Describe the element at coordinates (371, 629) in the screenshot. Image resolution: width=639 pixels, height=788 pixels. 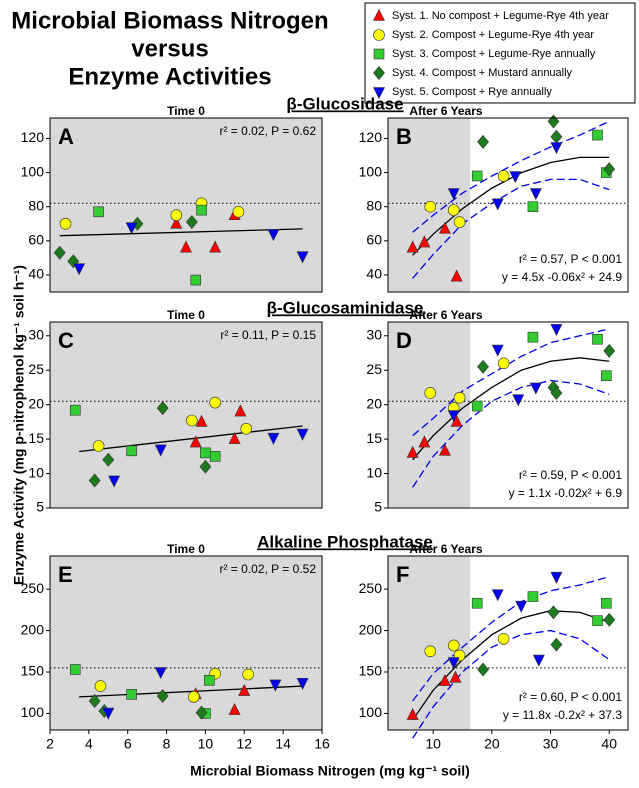
I see `y-tick-label: 200` at that location.